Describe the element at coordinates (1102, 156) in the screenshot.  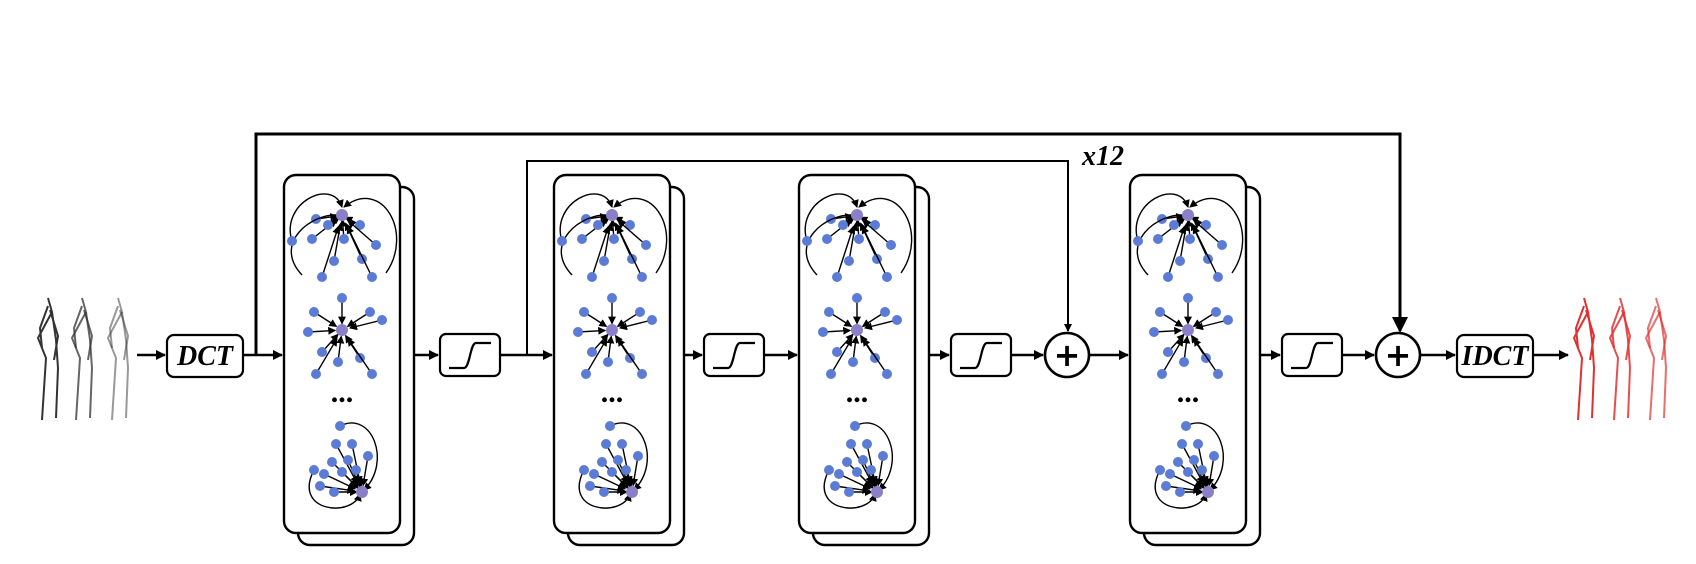
I see `repeat-label: x12` at that location.